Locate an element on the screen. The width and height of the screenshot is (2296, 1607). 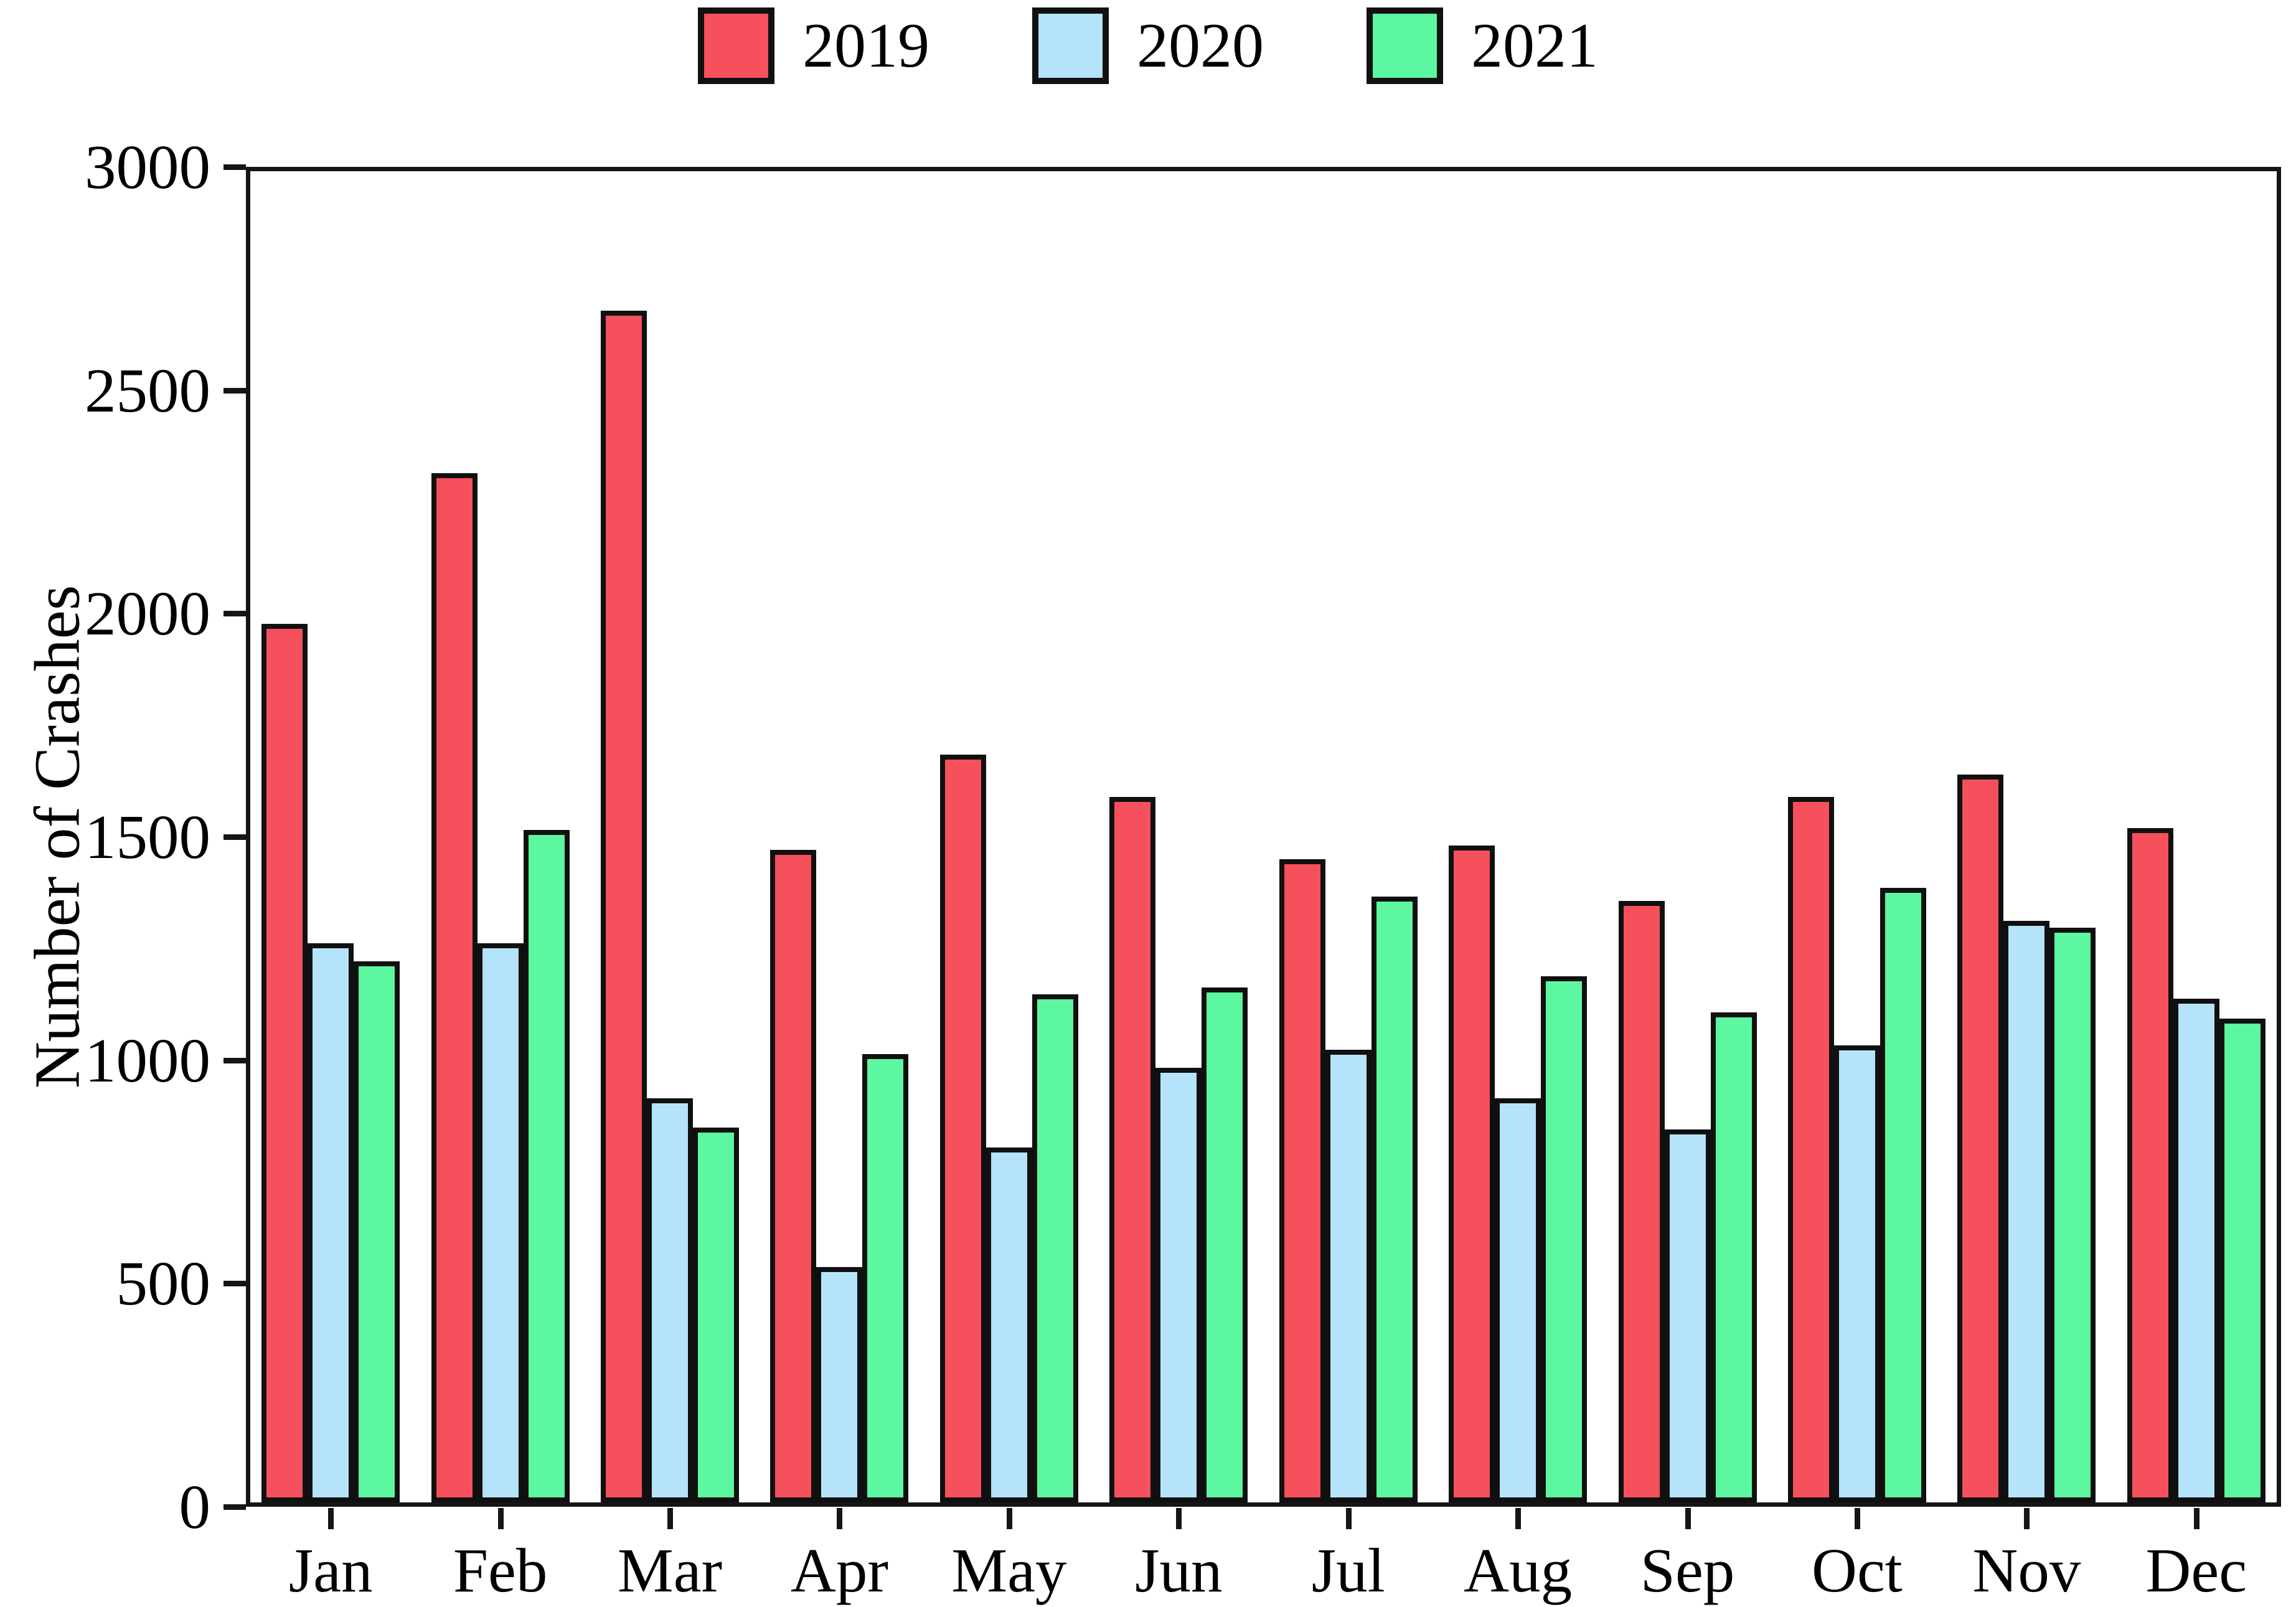
x-tick-Nov is located at coordinates (2027, 1518).